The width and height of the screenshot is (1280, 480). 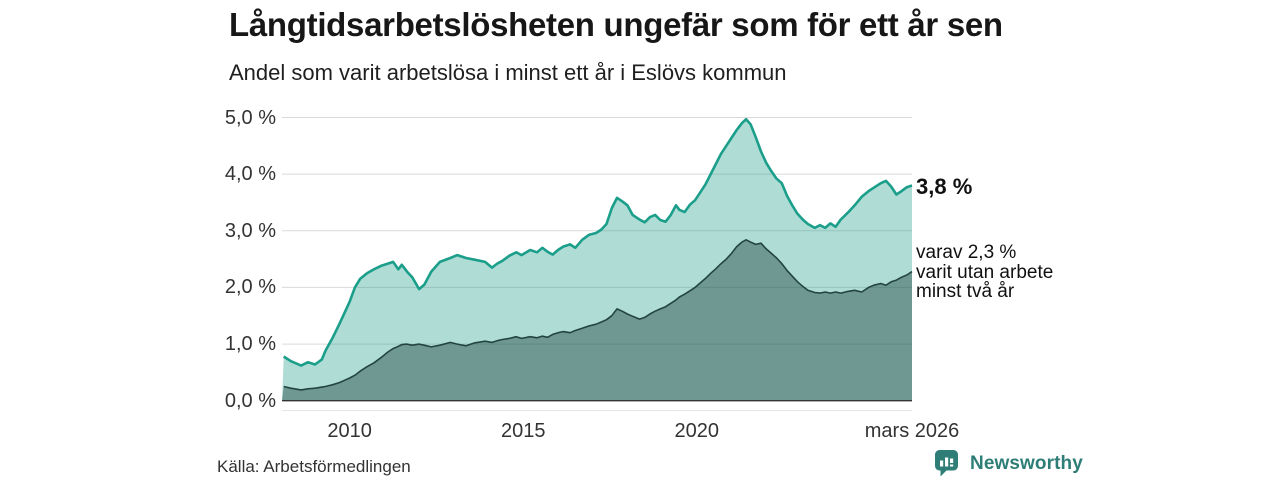 What do you see at coordinates (314, 466) in the screenshot?
I see `source-label: Källa: Arbetsförmedlingen` at bounding box center [314, 466].